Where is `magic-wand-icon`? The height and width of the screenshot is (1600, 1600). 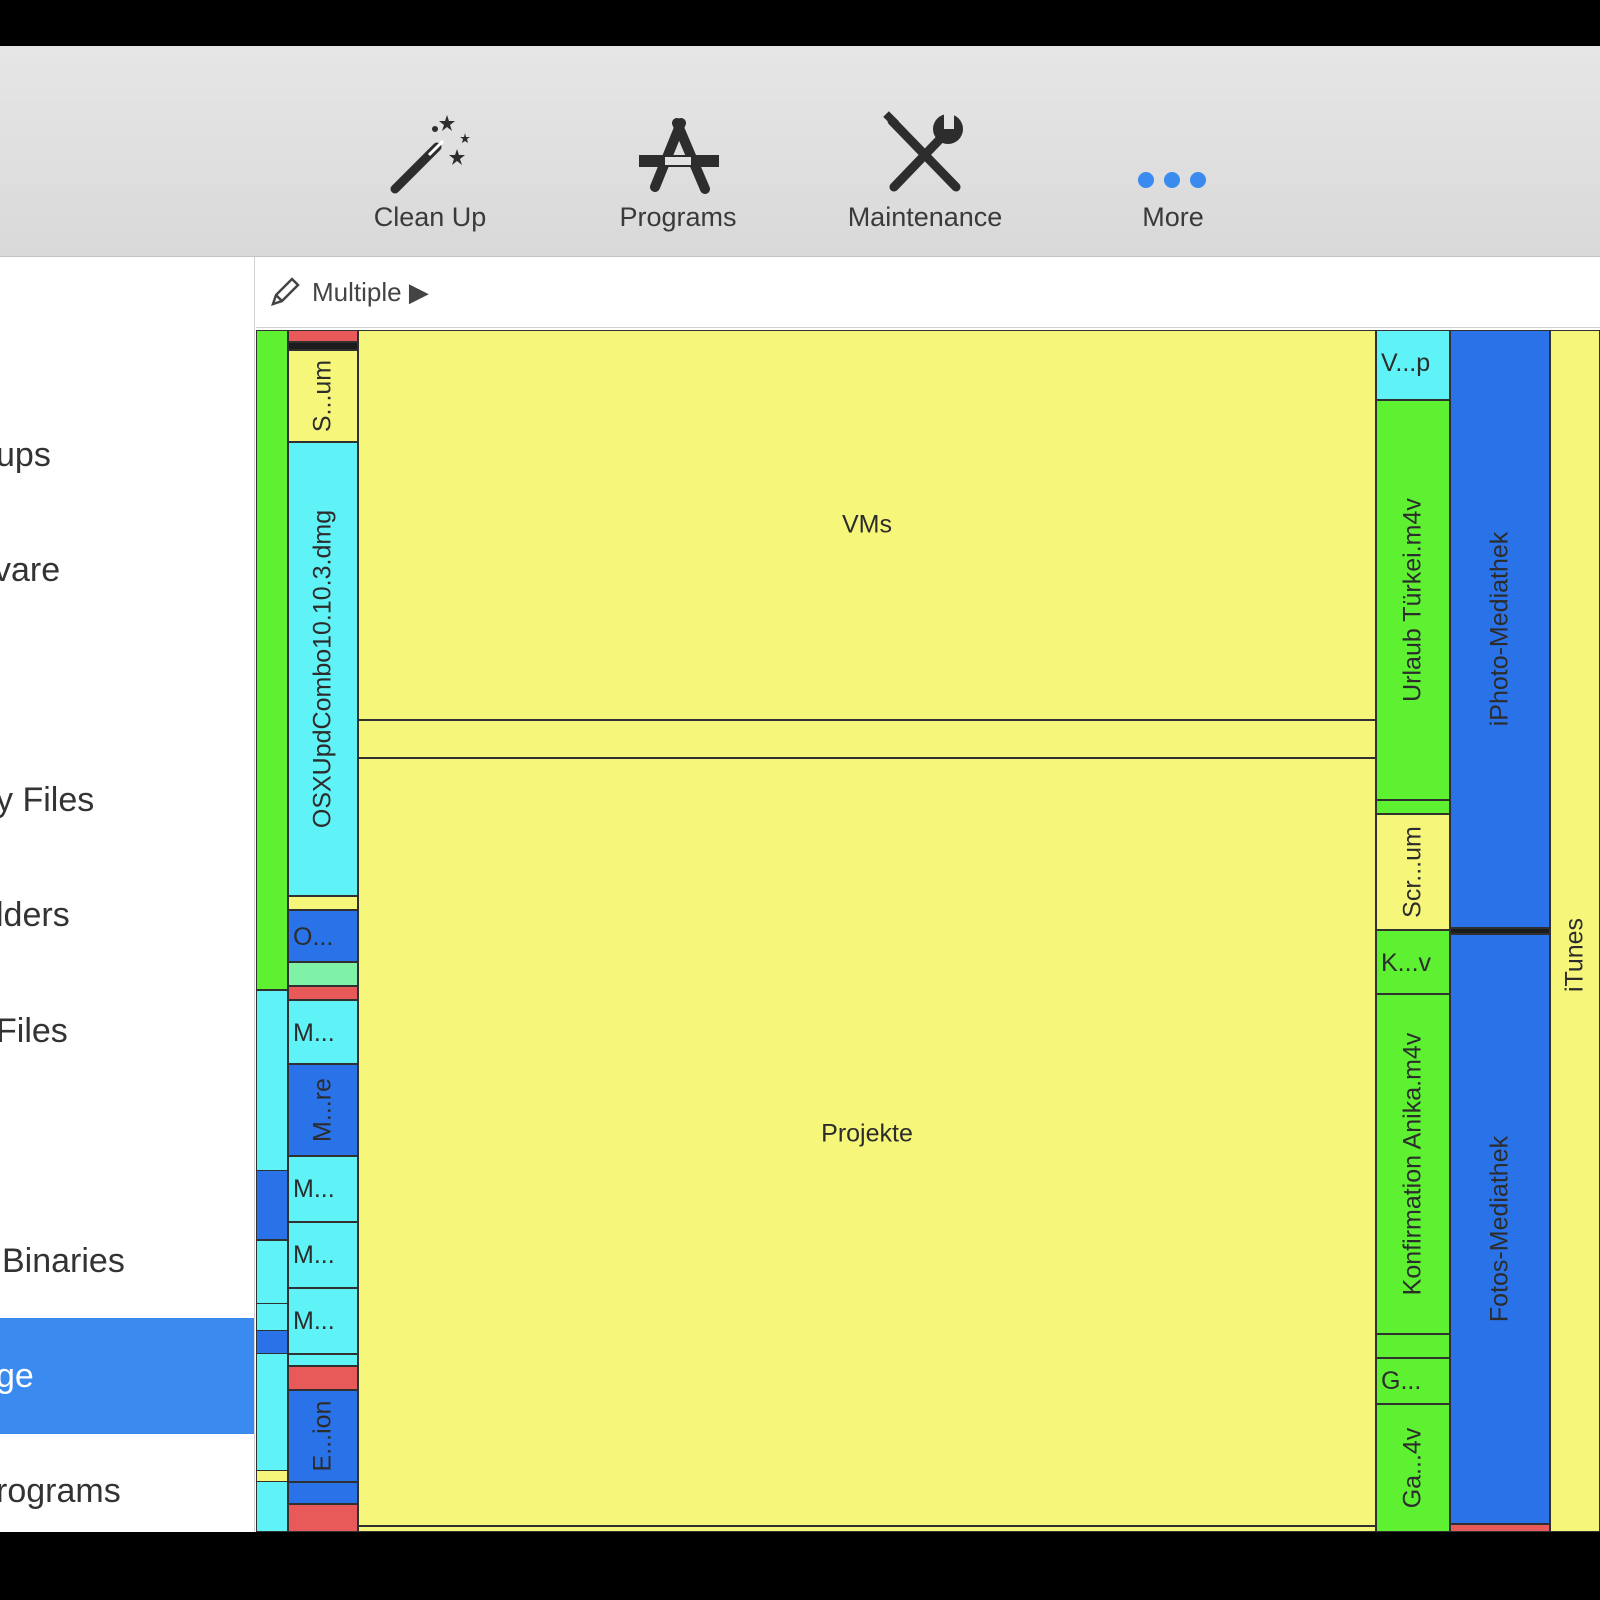
magic-wand-icon is located at coordinates (430, 154).